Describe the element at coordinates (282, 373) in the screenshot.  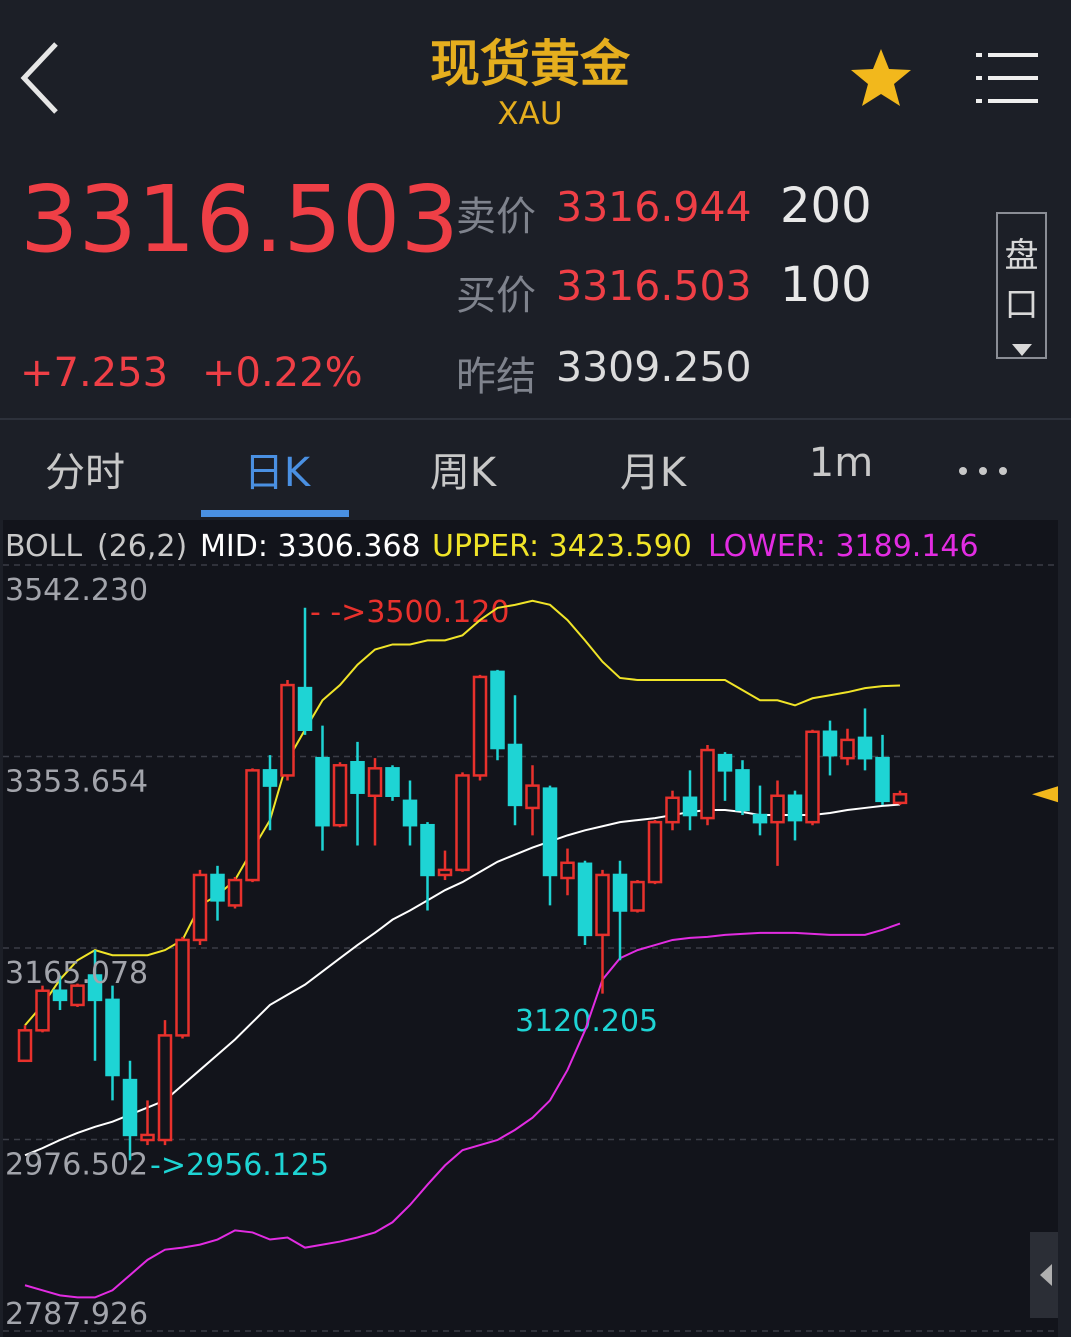
I see `change-percent: +0.22%` at that location.